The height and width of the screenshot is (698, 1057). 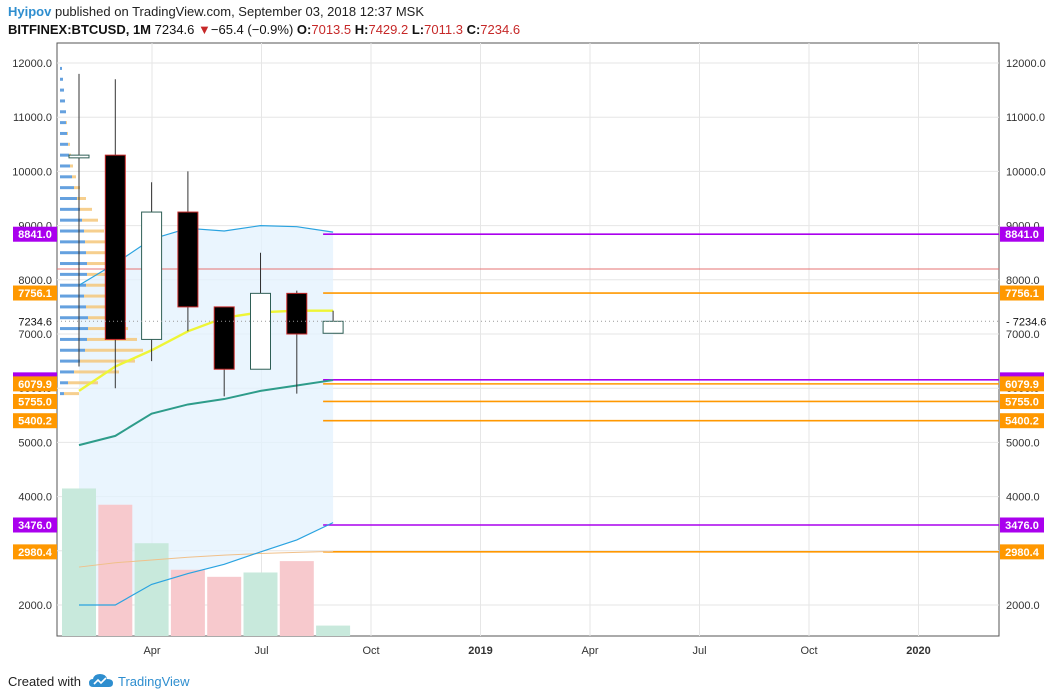 I want to click on level-label-right: 8841.0, so click(x=1022, y=235).